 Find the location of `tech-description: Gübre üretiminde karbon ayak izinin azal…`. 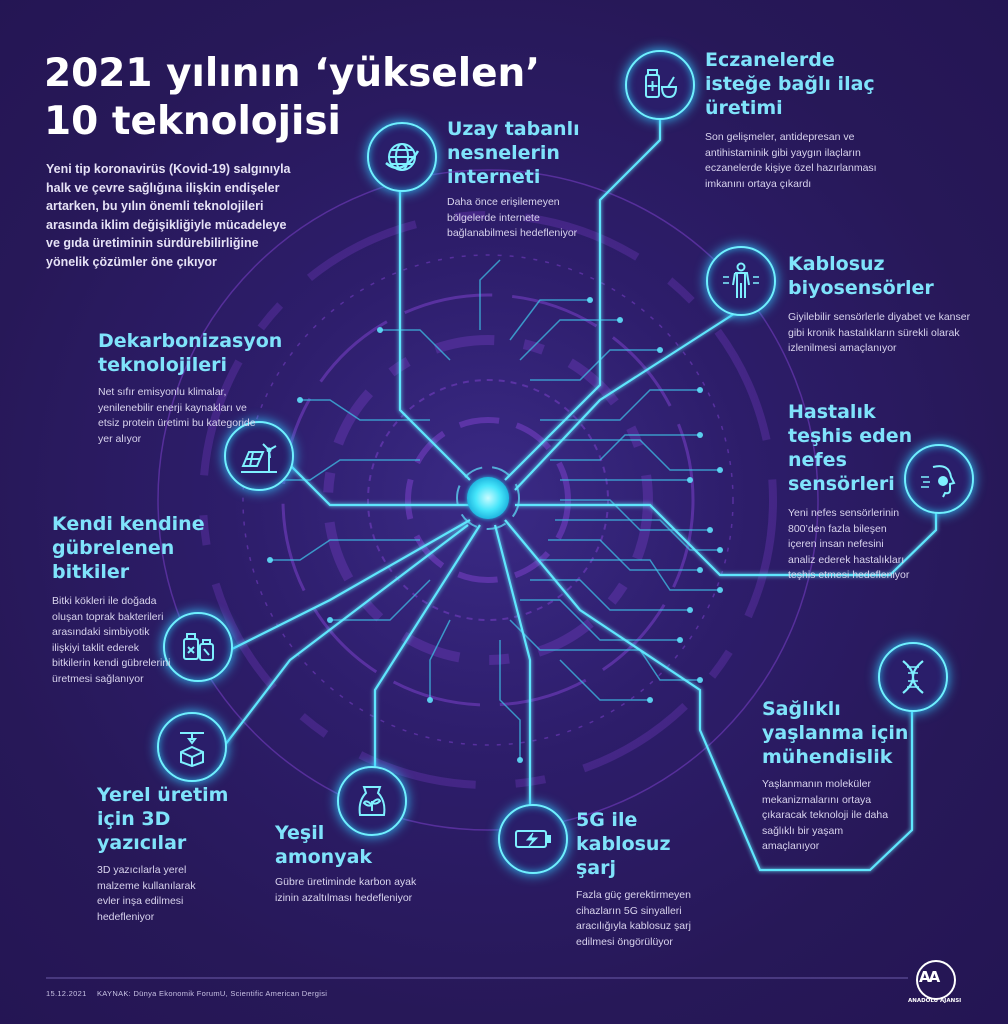

tech-description: Gübre üretiminde karbon ayak izinin azal… is located at coordinates (346, 890).